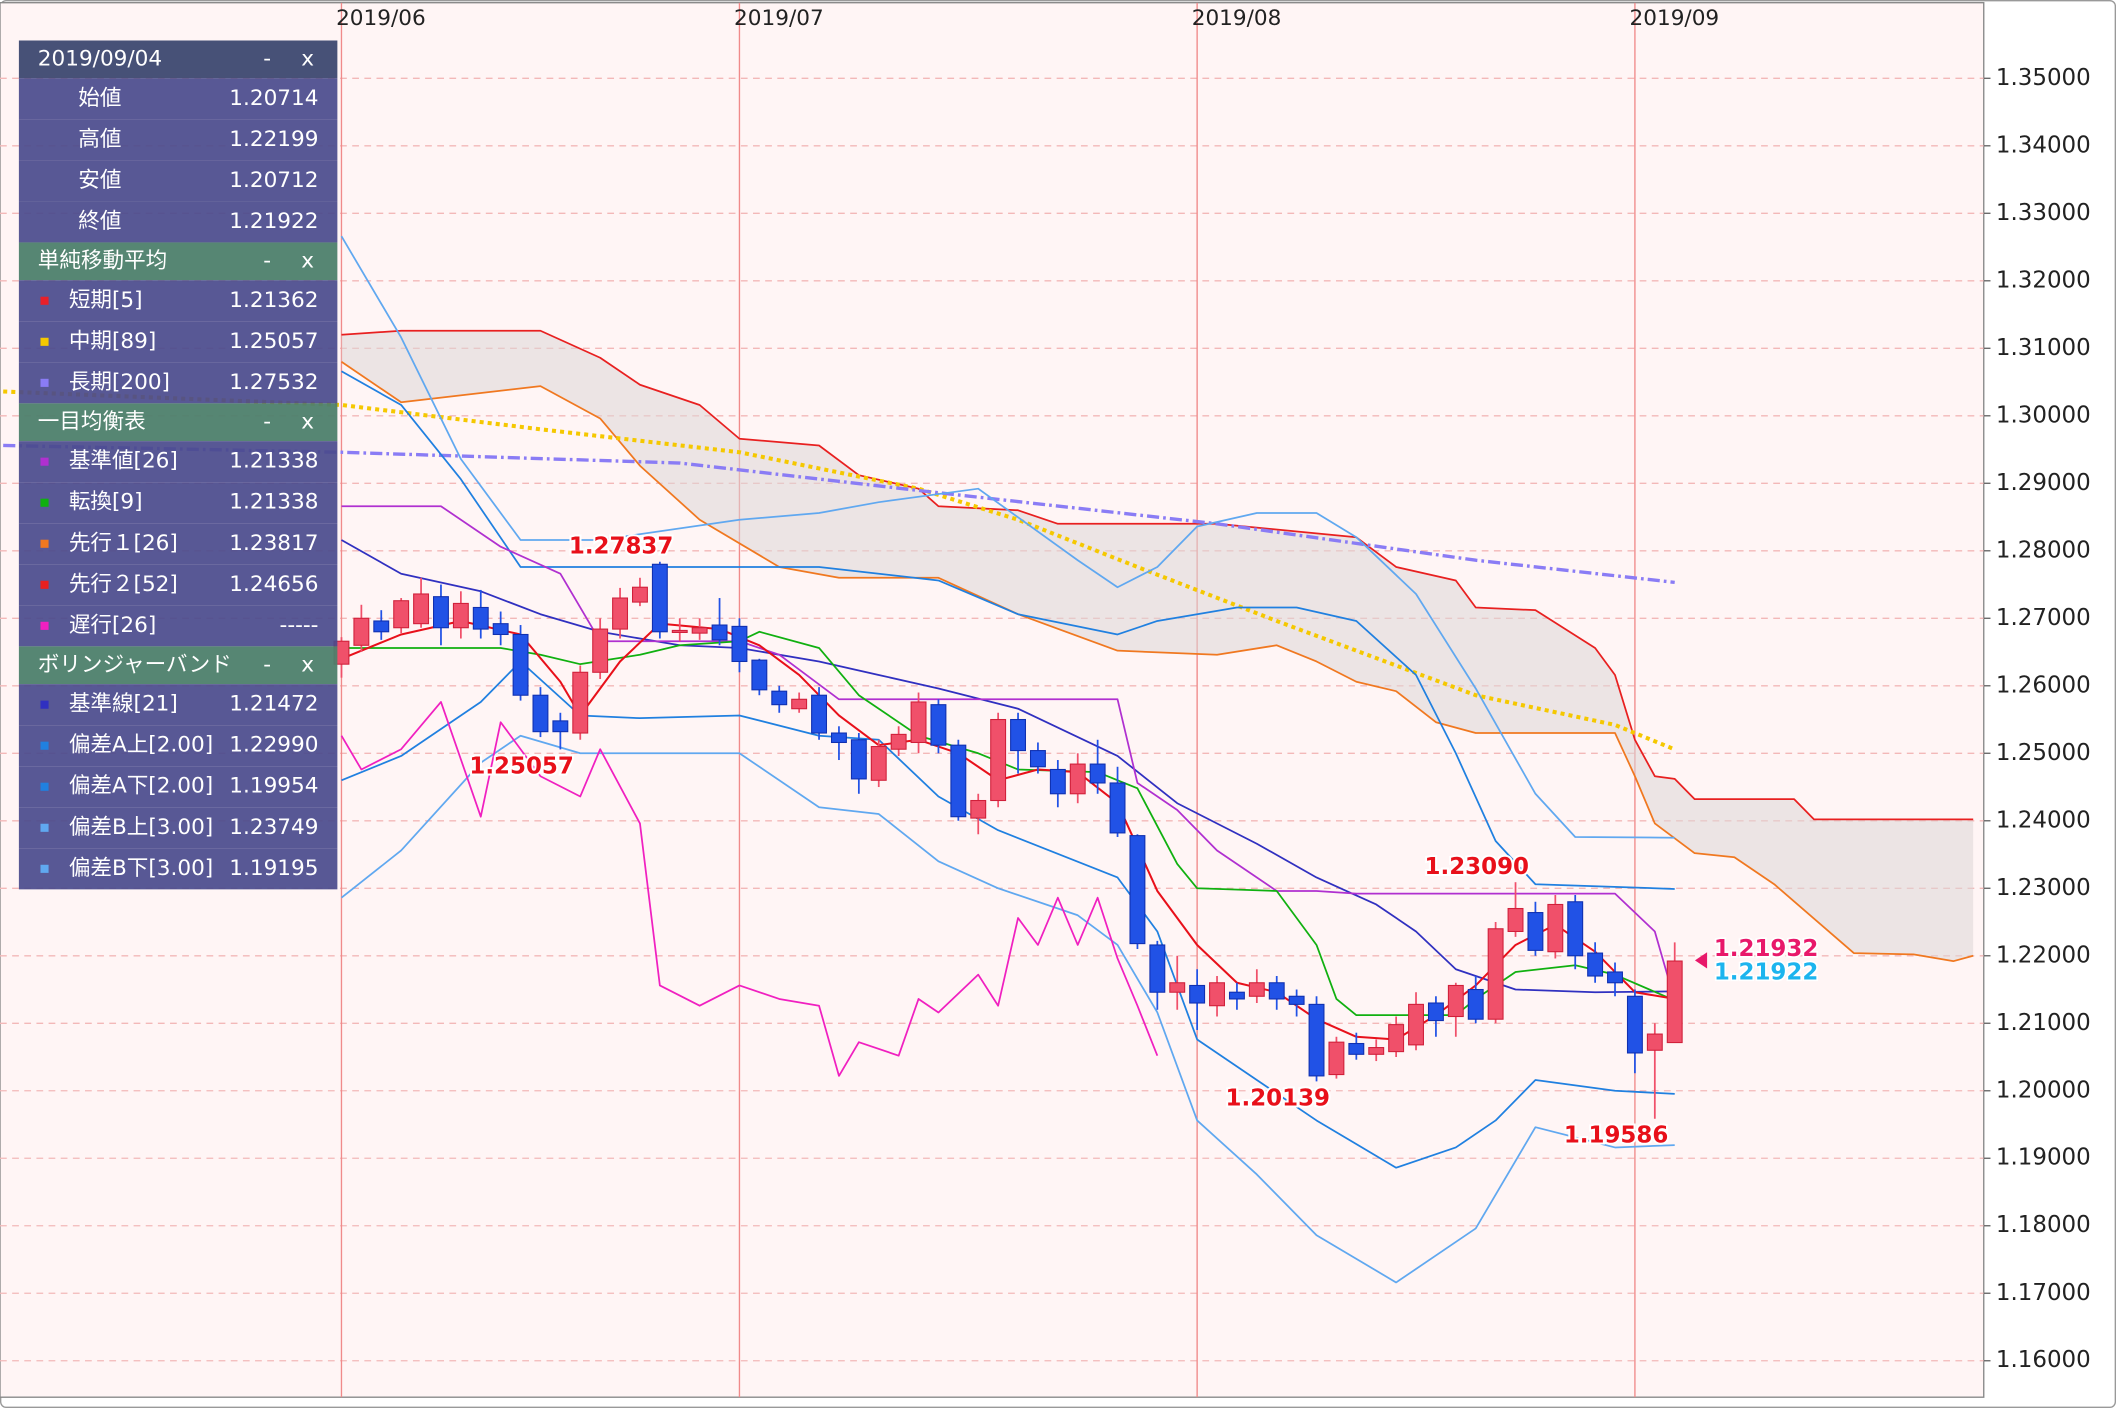  Describe the element at coordinates (299, 625) in the screenshot. I see `panel-value: -----` at that location.